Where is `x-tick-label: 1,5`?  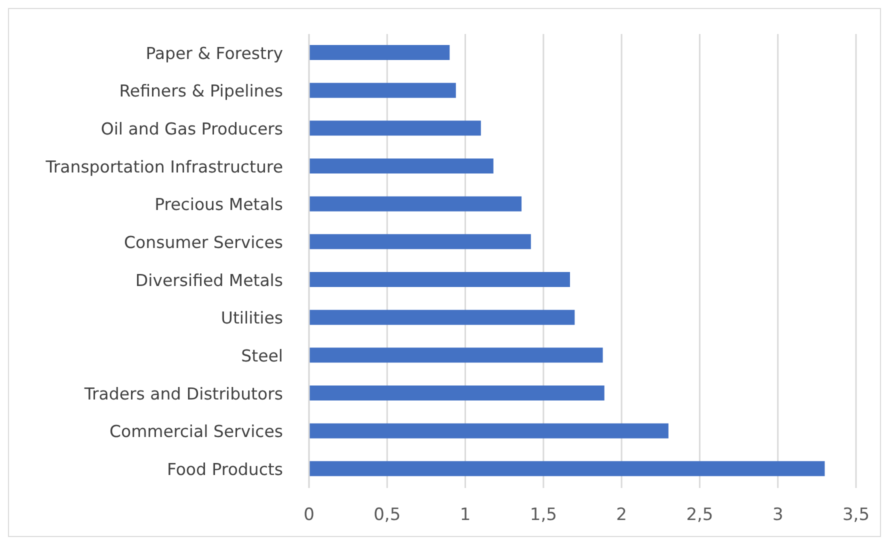
x-tick-label: 1,5 is located at coordinates (543, 515).